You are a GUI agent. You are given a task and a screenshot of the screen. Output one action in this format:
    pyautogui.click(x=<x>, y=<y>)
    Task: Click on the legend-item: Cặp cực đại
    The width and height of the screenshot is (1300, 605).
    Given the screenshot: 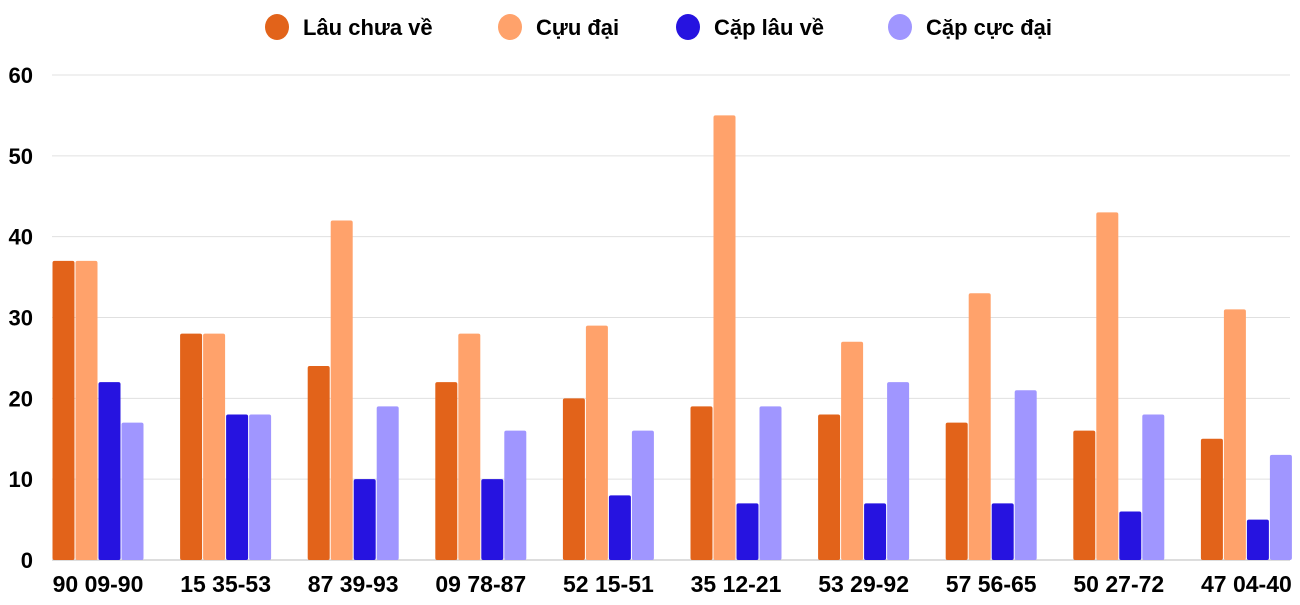 What is the action you would take?
    pyautogui.click(x=970, y=27)
    